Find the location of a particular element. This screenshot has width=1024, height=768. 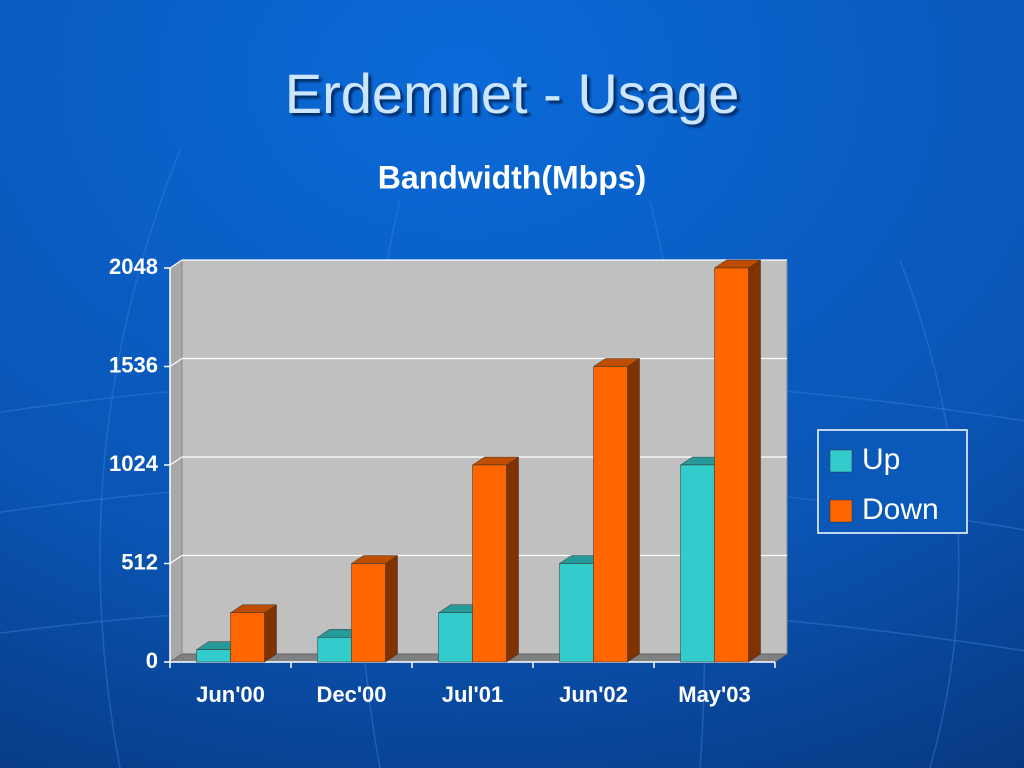

y-tick-label: 1536 is located at coordinates (133, 364).